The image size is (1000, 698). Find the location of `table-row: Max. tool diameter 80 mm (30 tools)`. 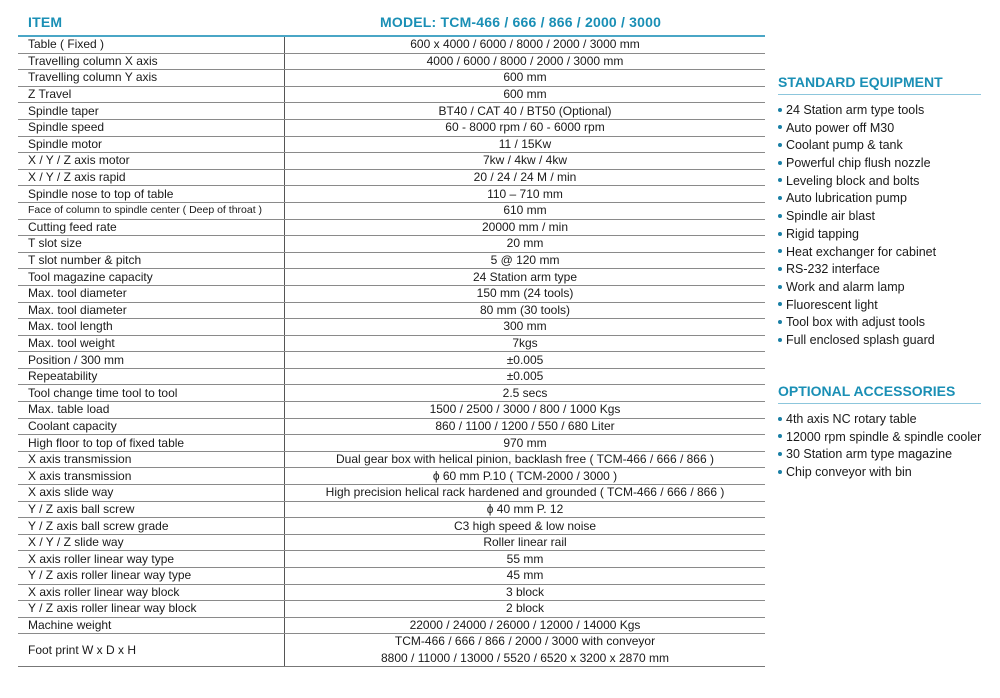

table-row: Max. tool diameter 80 mm (30 tools) is located at coordinates (391, 311).